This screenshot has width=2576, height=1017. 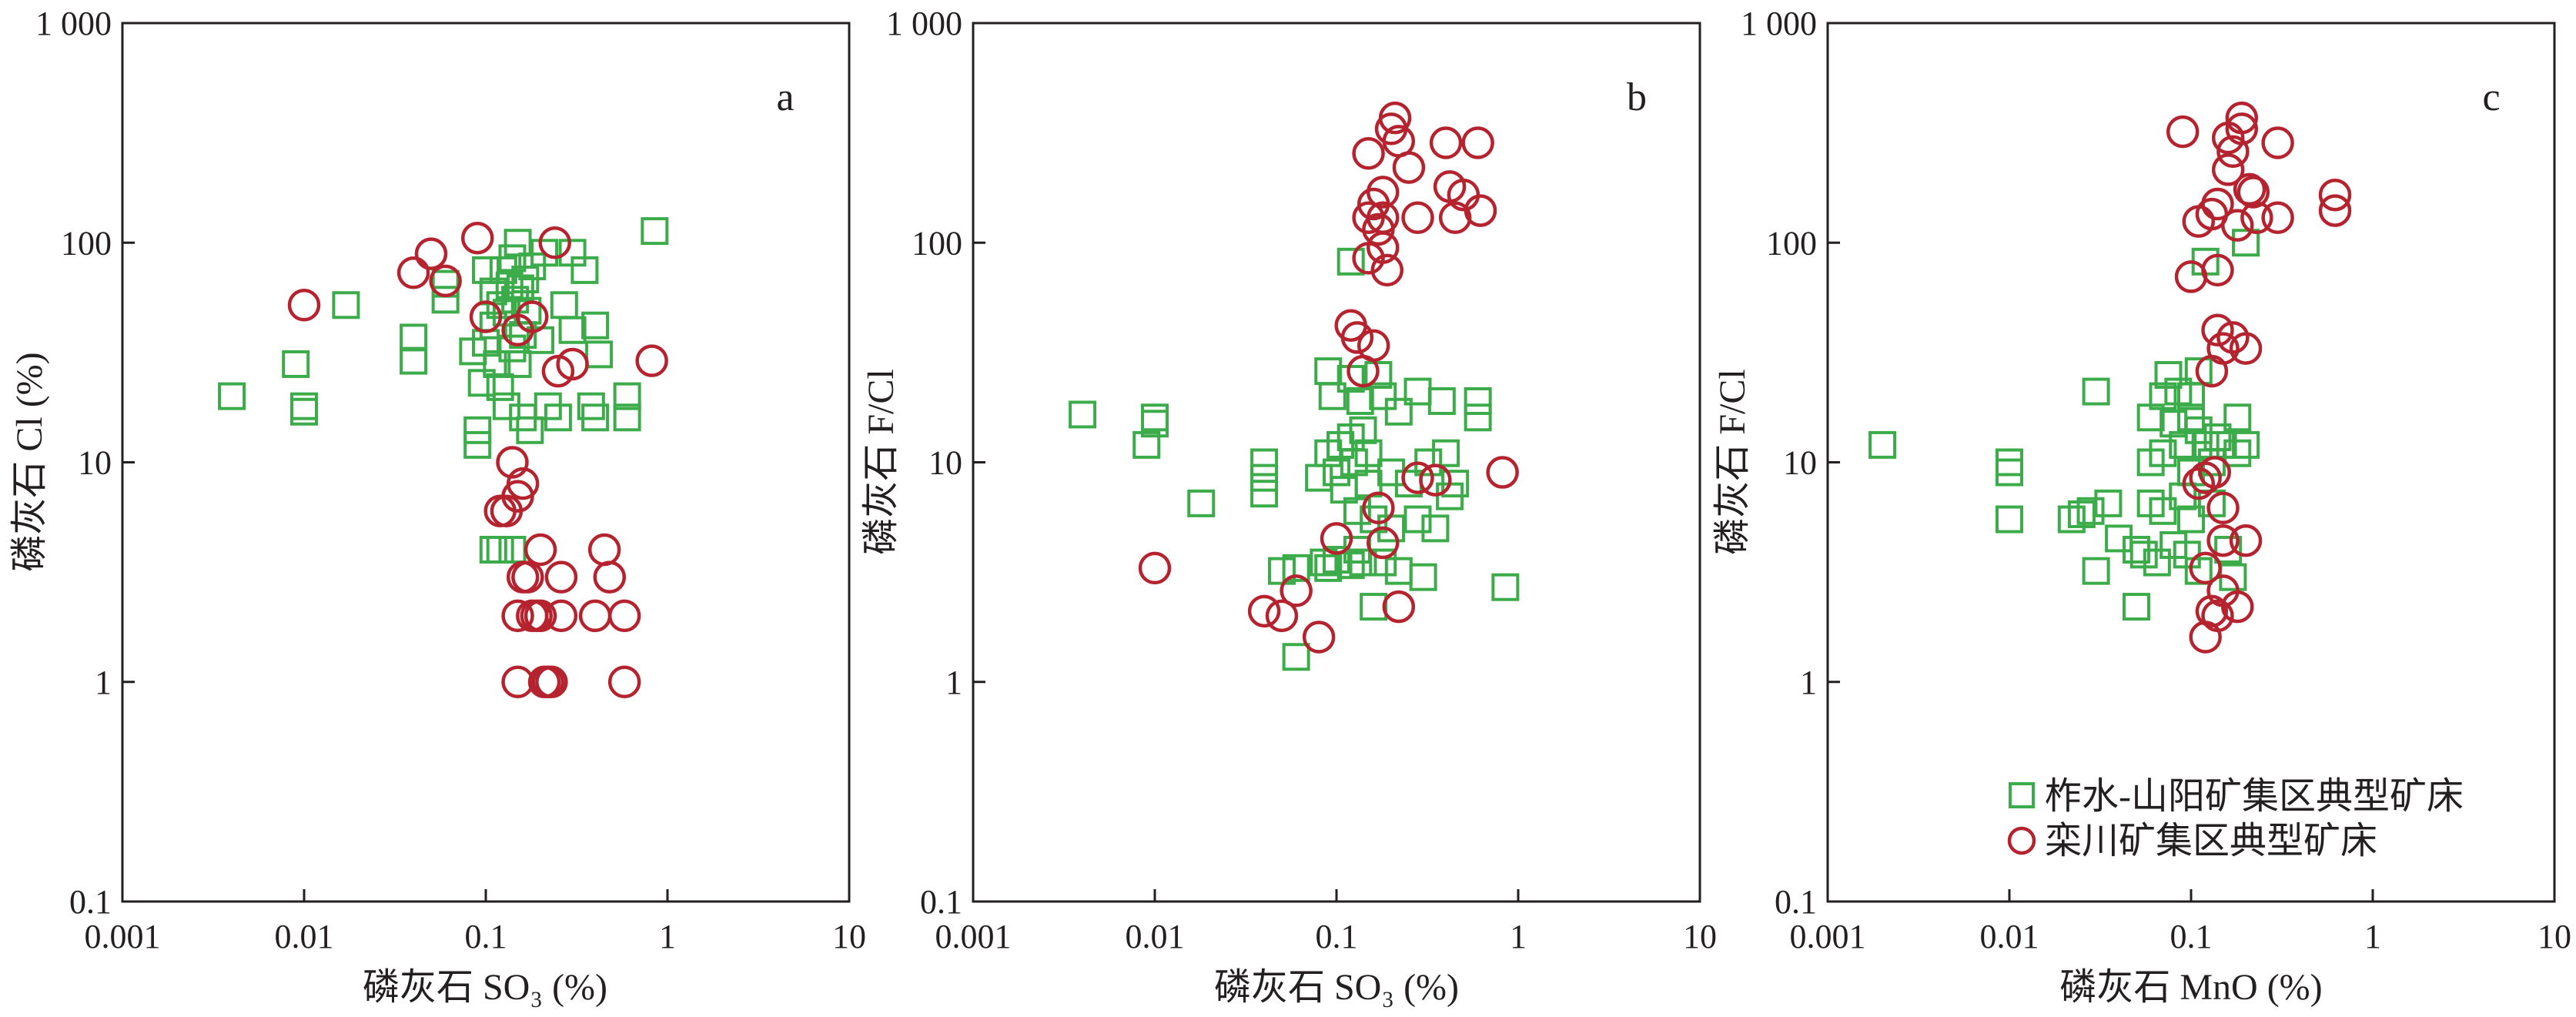 What do you see at coordinates (1637, 97) in the screenshot?
I see `panel-letter-b: b` at bounding box center [1637, 97].